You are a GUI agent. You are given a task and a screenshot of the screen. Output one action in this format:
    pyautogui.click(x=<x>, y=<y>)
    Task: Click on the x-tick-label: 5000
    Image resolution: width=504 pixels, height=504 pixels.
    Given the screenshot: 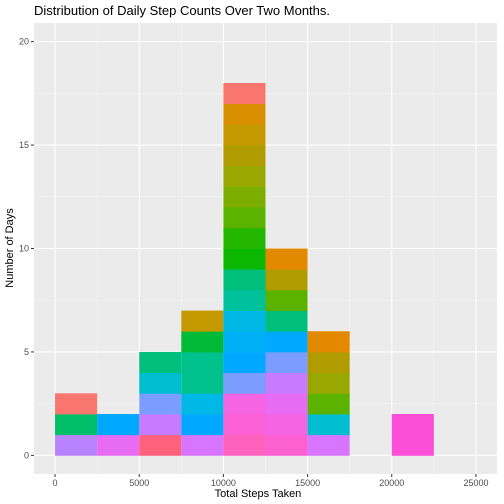 What is the action you would take?
    pyautogui.click(x=139, y=483)
    